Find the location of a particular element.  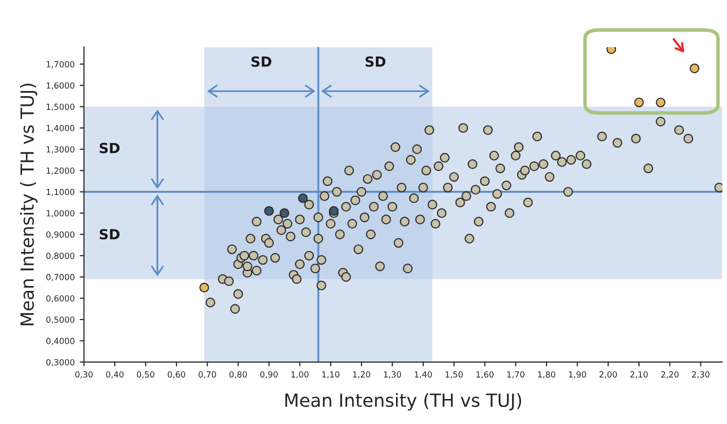

x-tick-label: 2,20 is located at coordinates (670, 374).